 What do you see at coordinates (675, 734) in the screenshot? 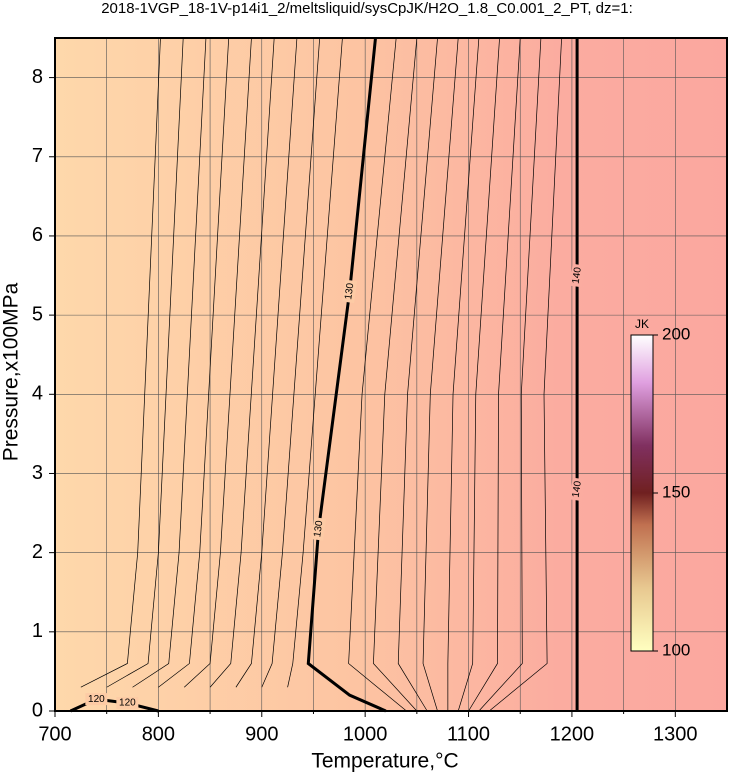
I see `x-tick-label: 1300` at bounding box center [675, 734].